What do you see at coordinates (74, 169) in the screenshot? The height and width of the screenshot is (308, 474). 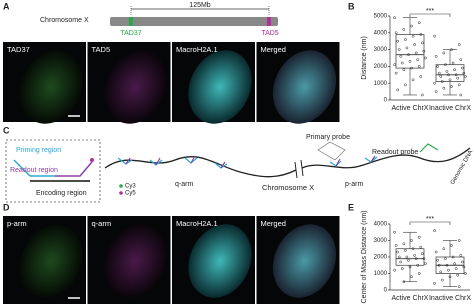 I see `readout-strand` at bounding box center [74, 169].